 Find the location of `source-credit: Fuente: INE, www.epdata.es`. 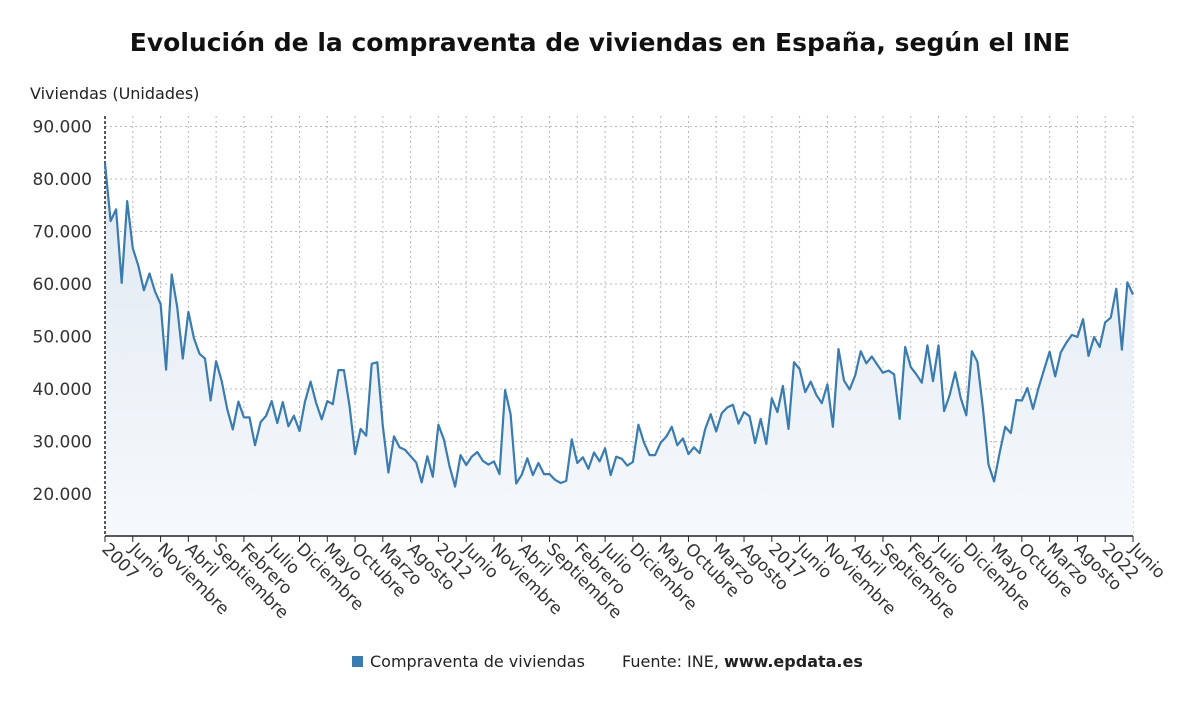

source-credit: Fuente: INE, www.epdata.es is located at coordinates (742, 661).